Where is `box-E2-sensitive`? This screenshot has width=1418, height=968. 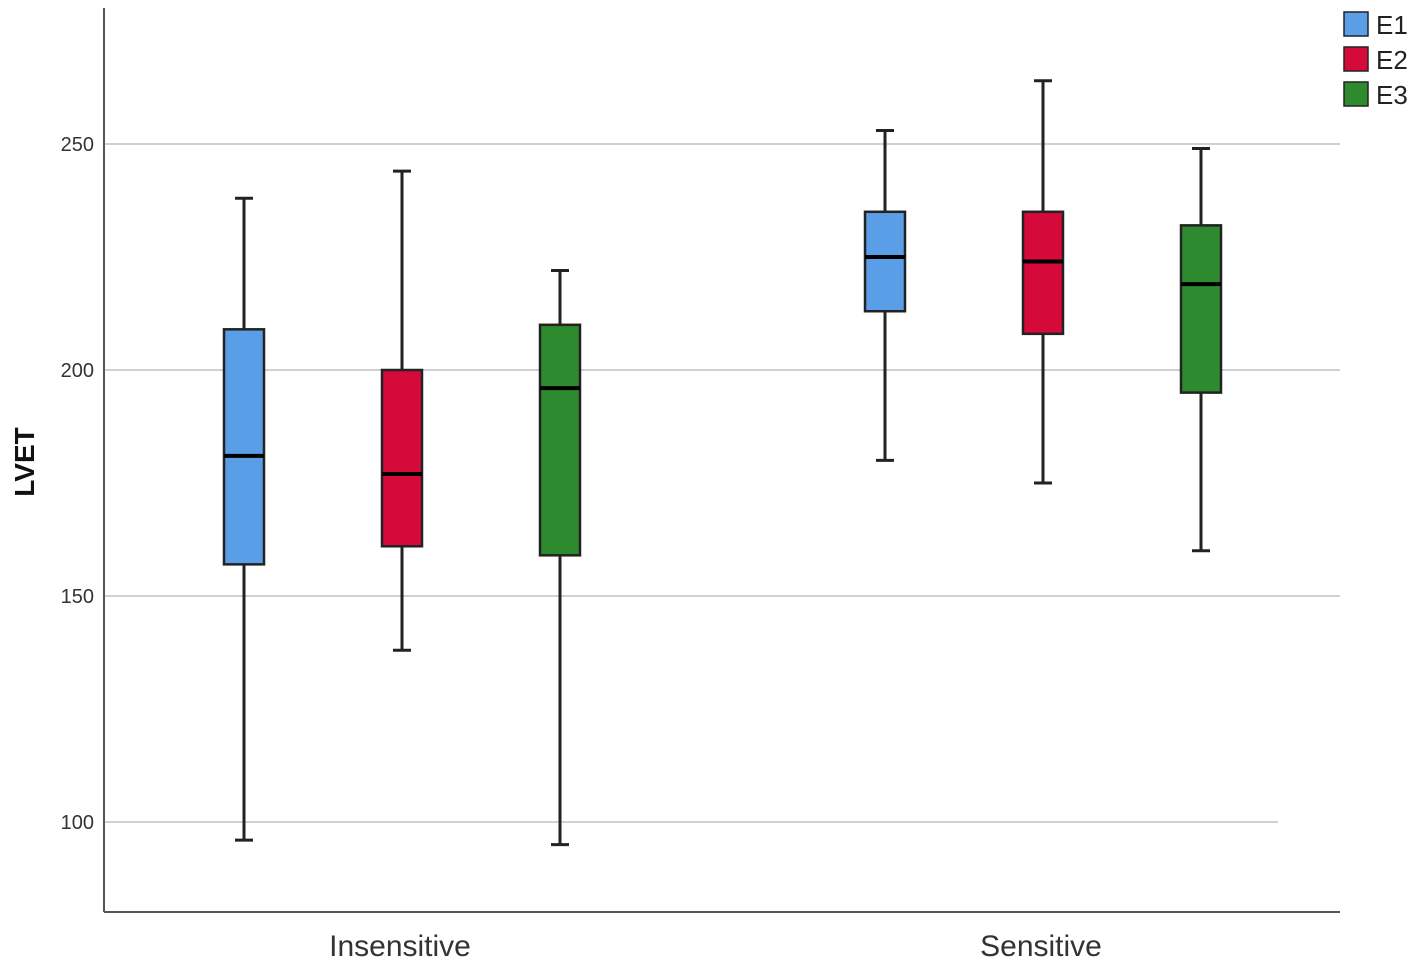
box-E2-sensitive is located at coordinates (1043, 282).